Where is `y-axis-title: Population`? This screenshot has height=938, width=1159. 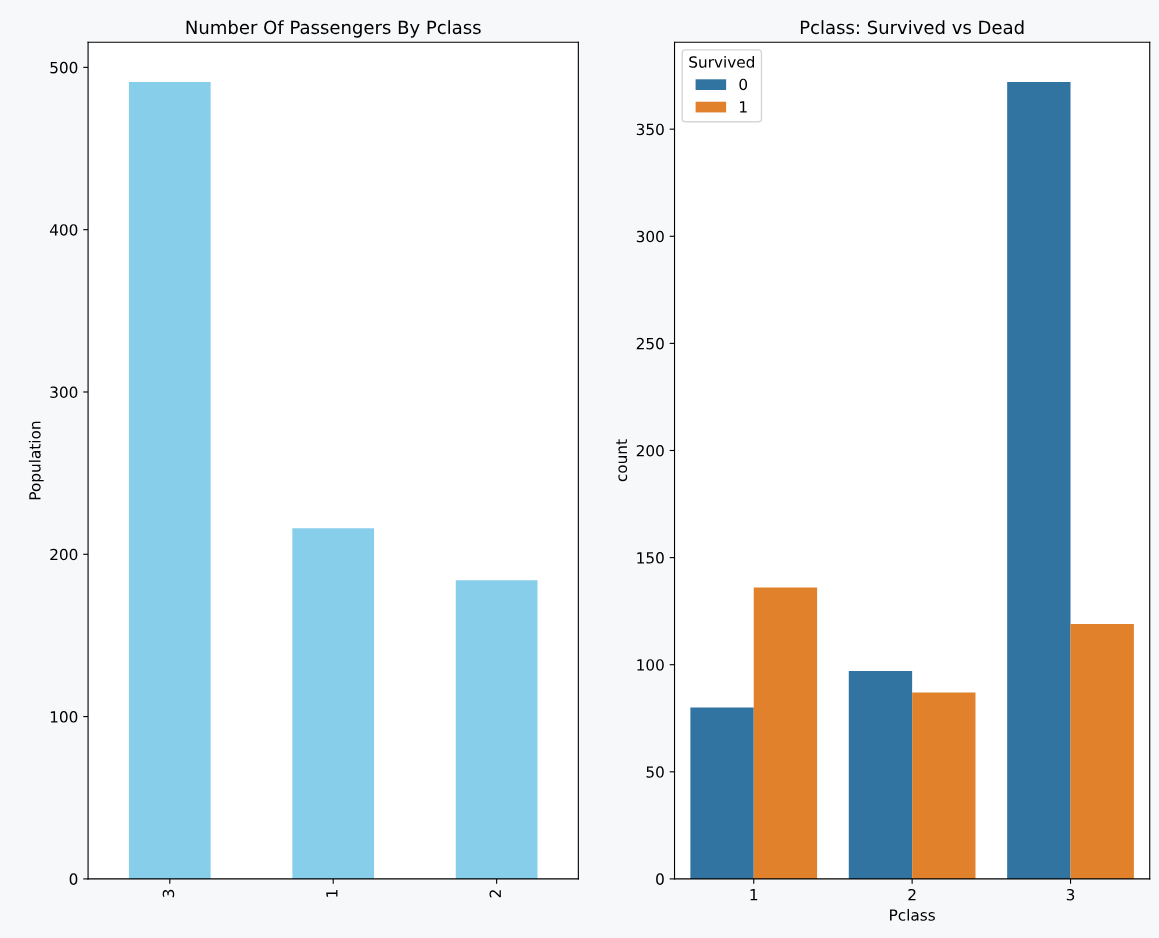 y-axis-title: Population is located at coordinates (36, 460).